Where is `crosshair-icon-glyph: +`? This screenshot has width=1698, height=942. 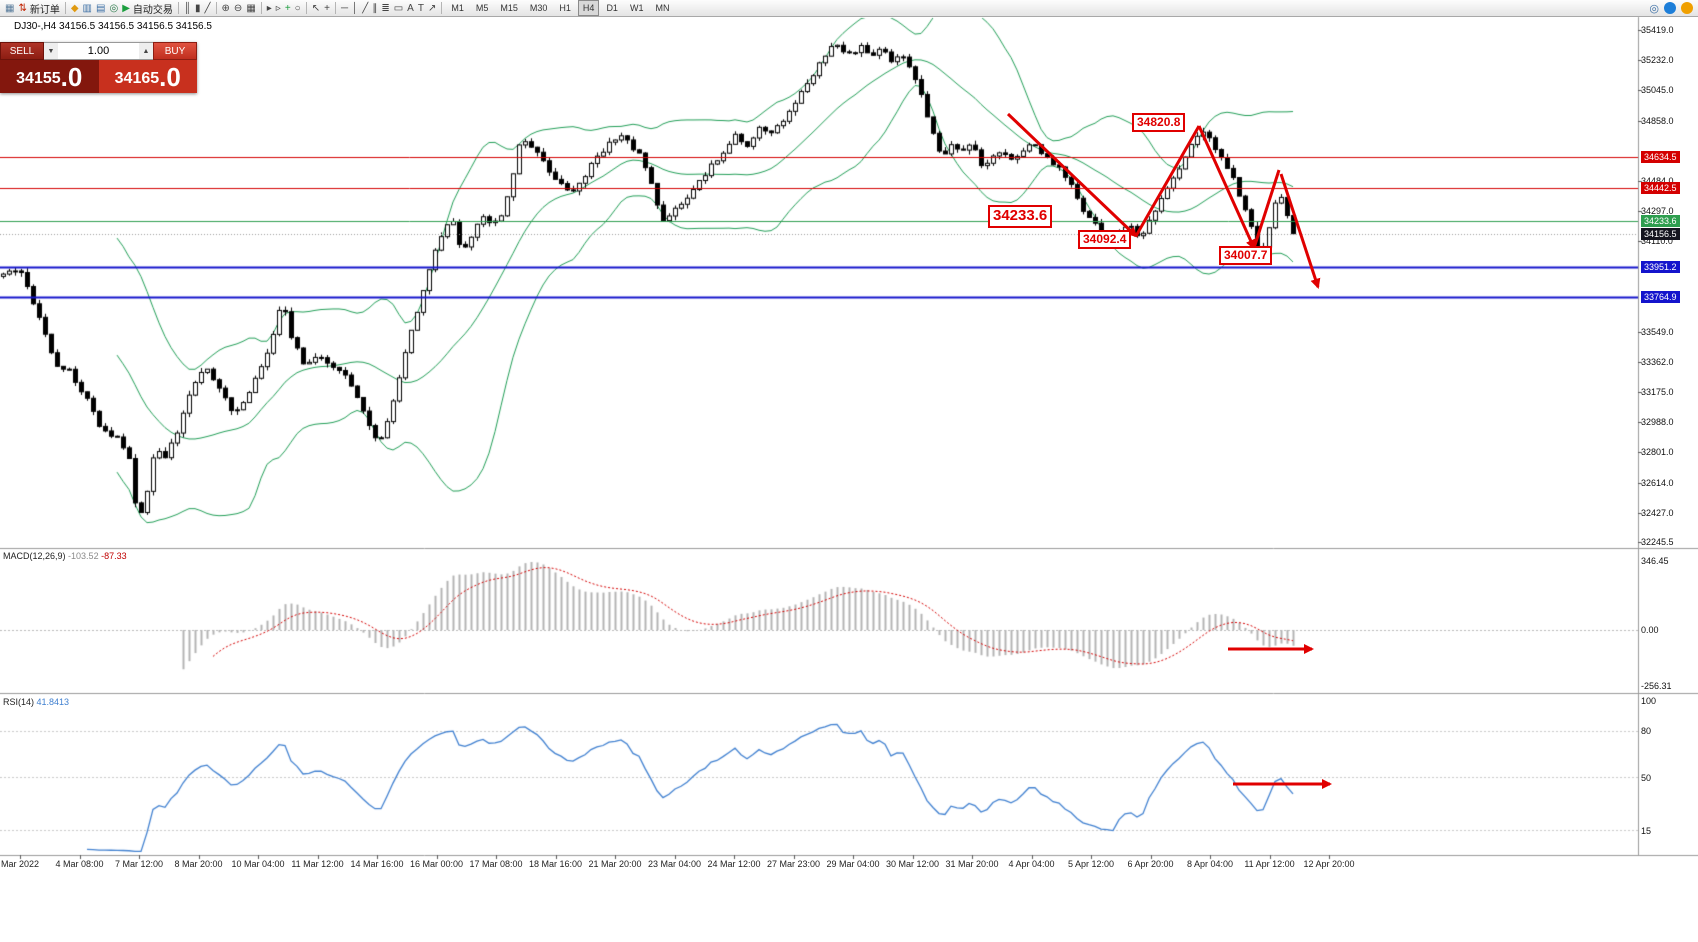
crosshair-icon-glyph: + is located at coordinates (327, 8).